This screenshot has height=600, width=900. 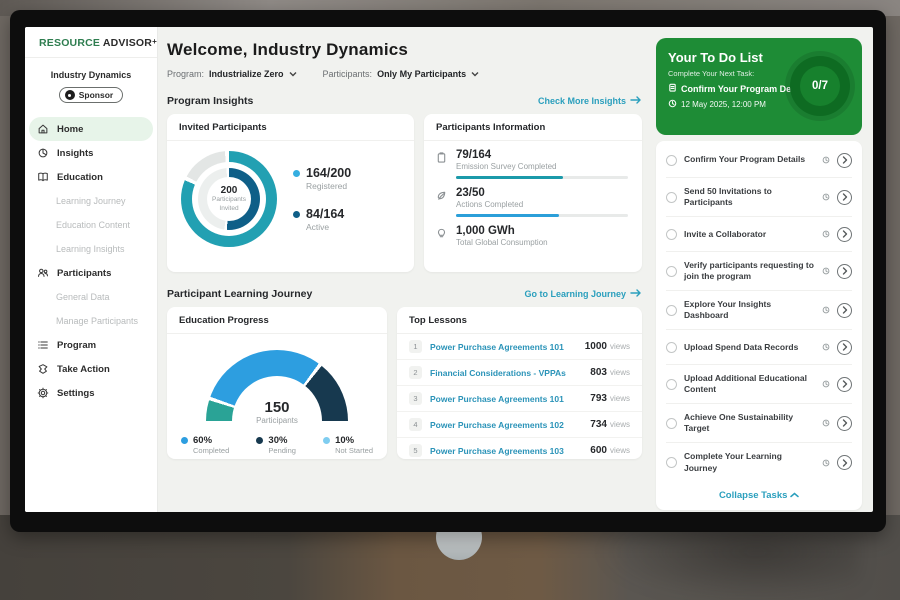 What do you see at coordinates (610, 424) in the screenshot?
I see `lesson-views: 734 views` at bounding box center [610, 424].